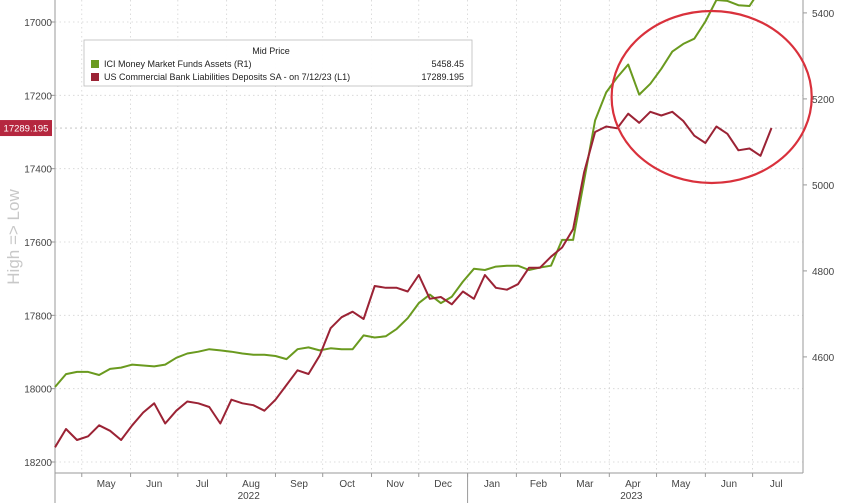 This screenshot has height=503, width=848. Describe the element at coordinates (178, 64) in the screenshot. I see `legend-label-mmf: ICI Money Market Funds Assets (R1)` at that location.